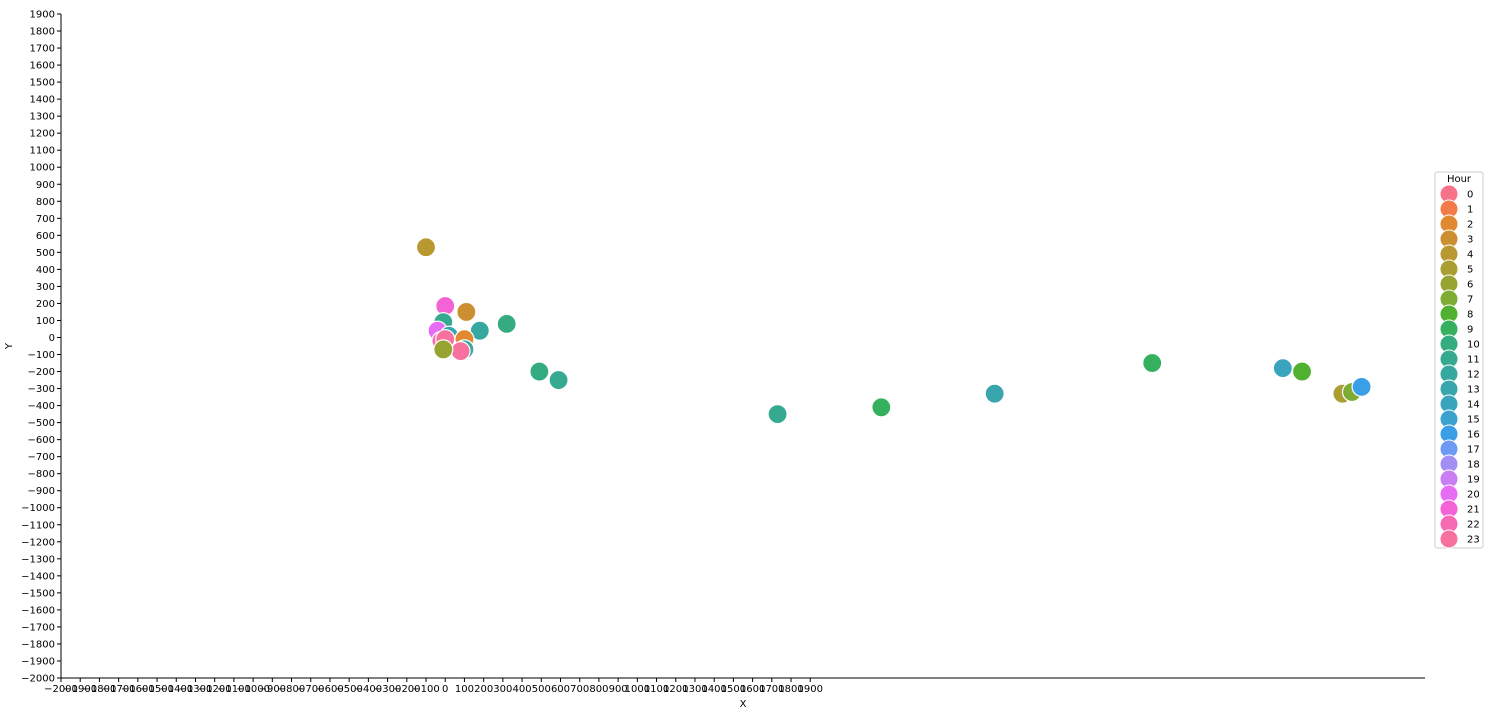 The width and height of the screenshot is (1488, 720). What do you see at coordinates (38, 559) in the screenshot?
I see `y-tick-label: −1300` at bounding box center [38, 559].